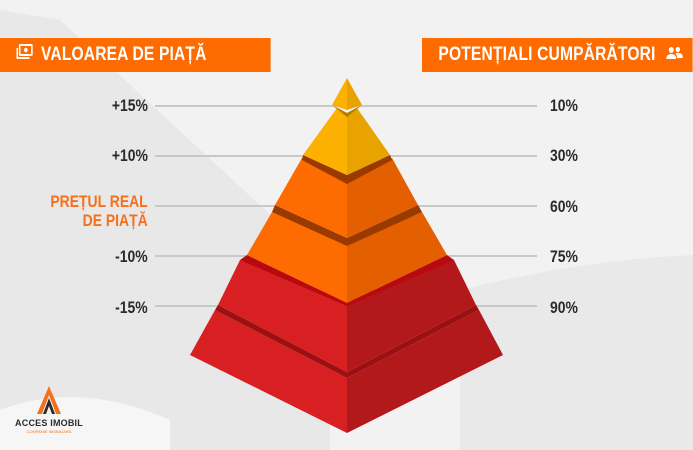 This screenshot has height=450, width=693. What do you see at coordinates (131, 307) in the screenshot?
I see `market-value-label-minus15: -15%` at bounding box center [131, 307].